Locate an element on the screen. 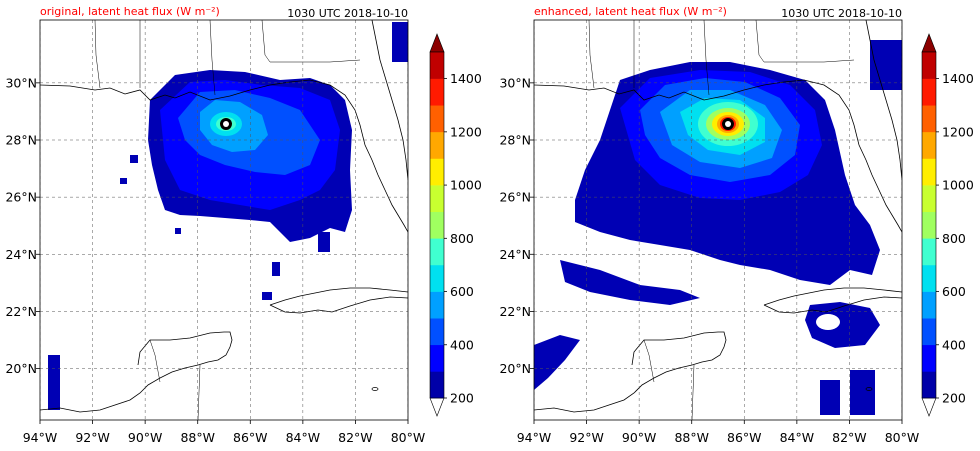  right-colorbar-label: 1200 is located at coordinates (958, 131).